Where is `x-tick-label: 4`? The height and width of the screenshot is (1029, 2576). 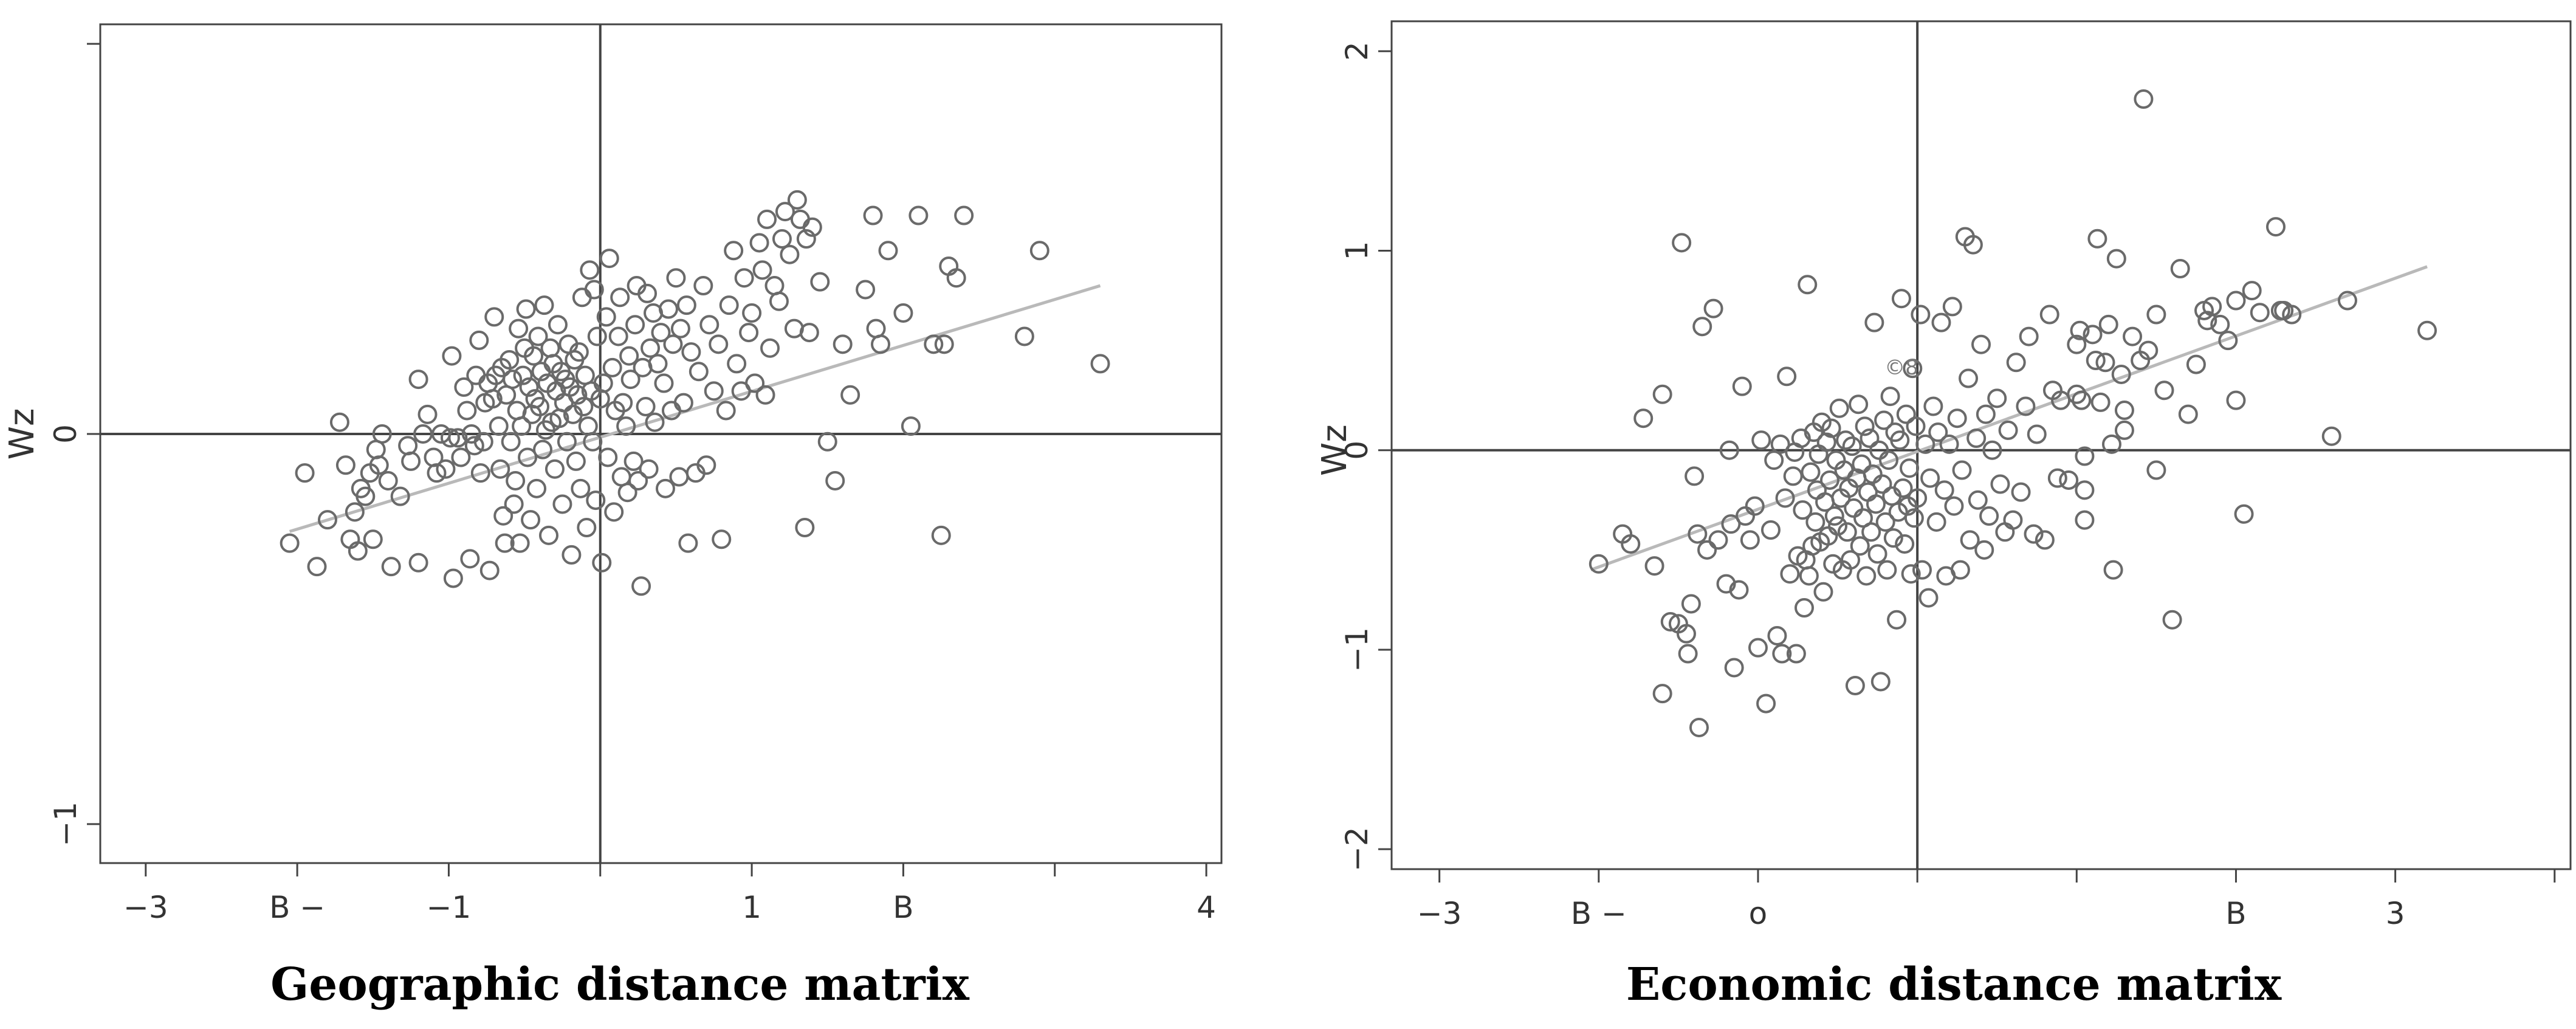
x-tick-label: 4 is located at coordinates (1206, 907).